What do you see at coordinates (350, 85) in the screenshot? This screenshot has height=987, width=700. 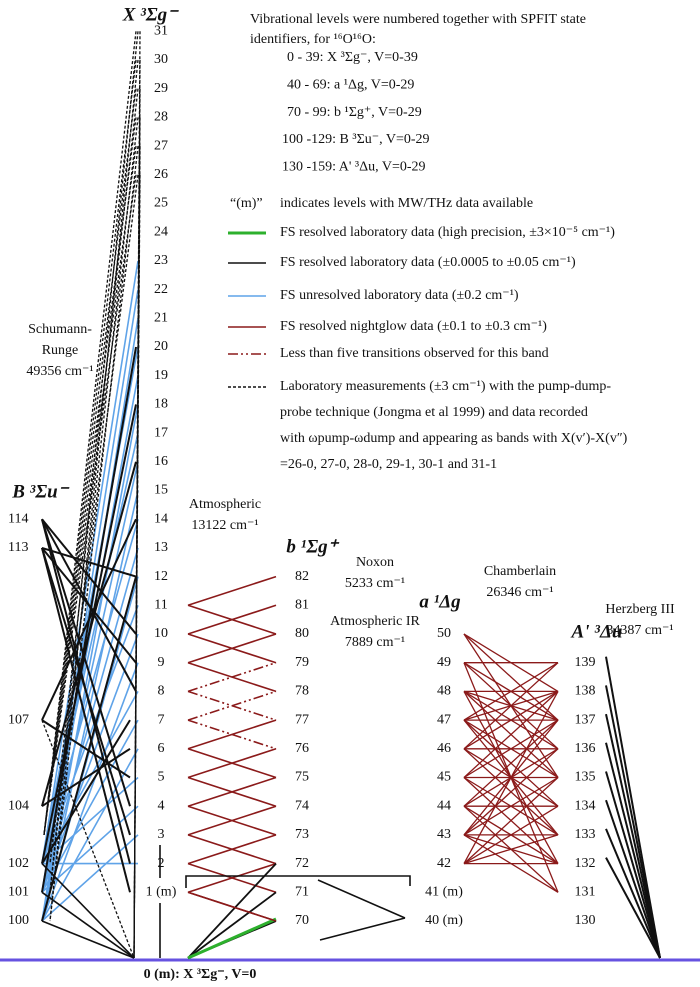 I see `legend-text: 40 - 69: a ¹Δg, V=0-29` at bounding box center [350, 85].